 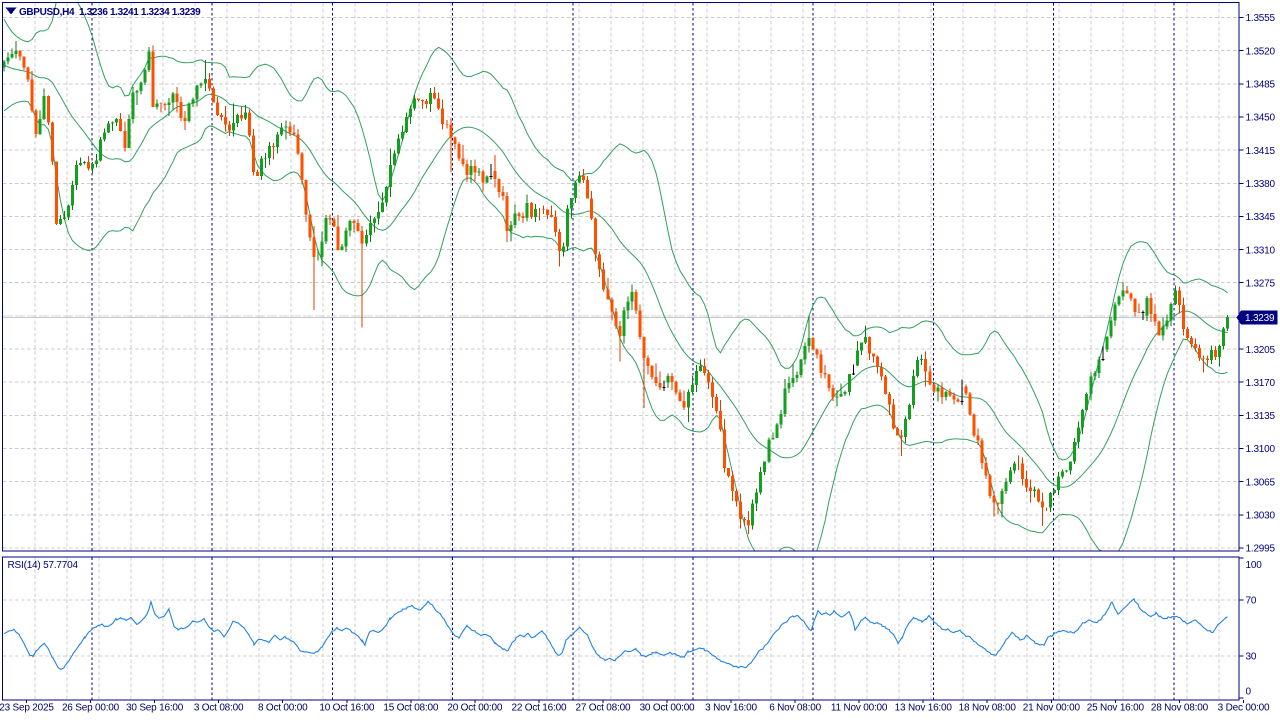 What do you see at coordinates (667, 708) in the screenshot?
I see `svg-text: 30 Oct 00:00` at bounding box center [667, 708].